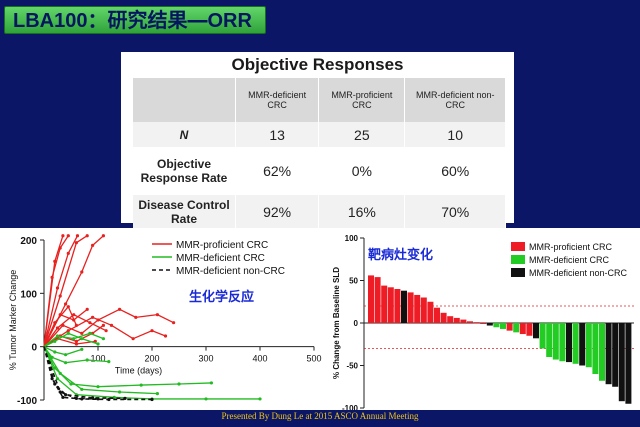  I want to click on table-cell: 92%, so click(277, 212).